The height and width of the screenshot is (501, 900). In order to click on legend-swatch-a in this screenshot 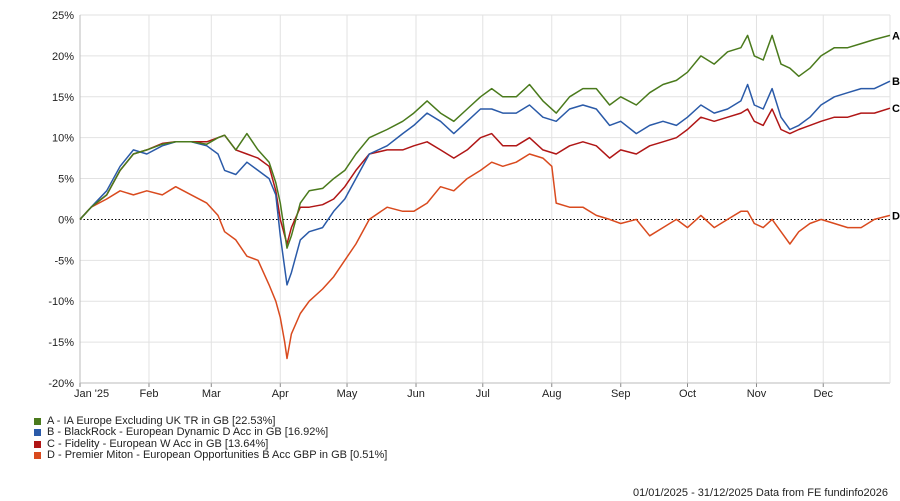, I will do `click(37, 422)`.